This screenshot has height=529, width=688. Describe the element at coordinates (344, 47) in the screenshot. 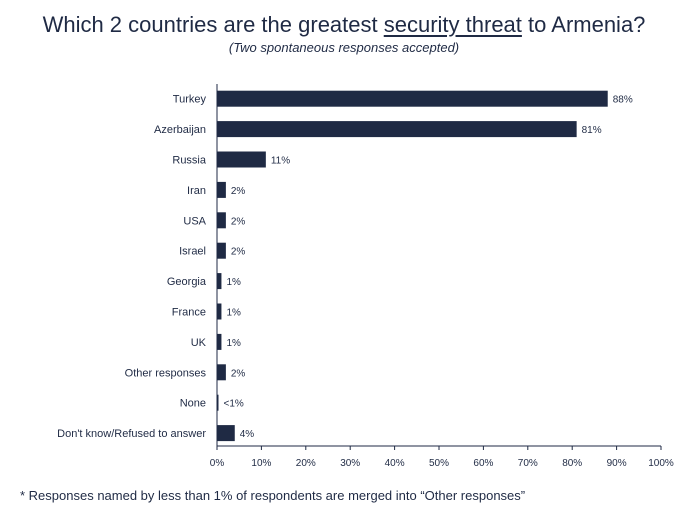

I see `chart-subtitle: (Two spontaneous responses accepted)` at that location.